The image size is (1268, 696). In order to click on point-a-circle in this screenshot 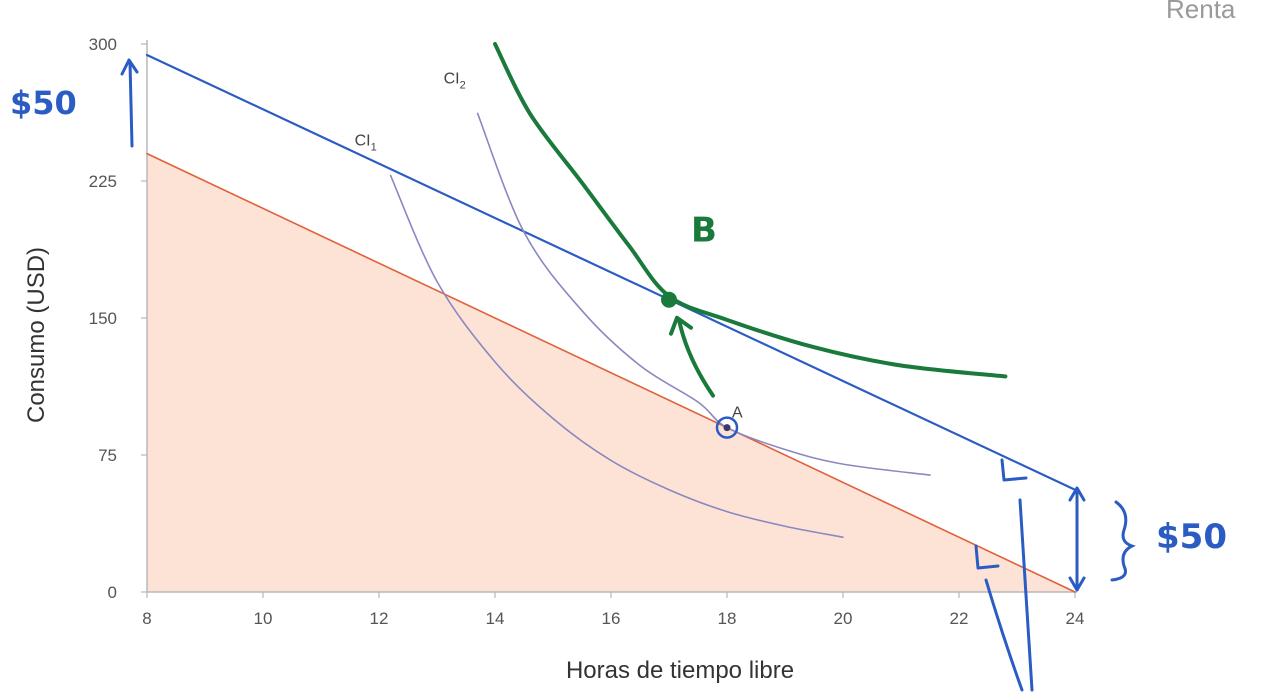, I will do `click(727, 427)`.